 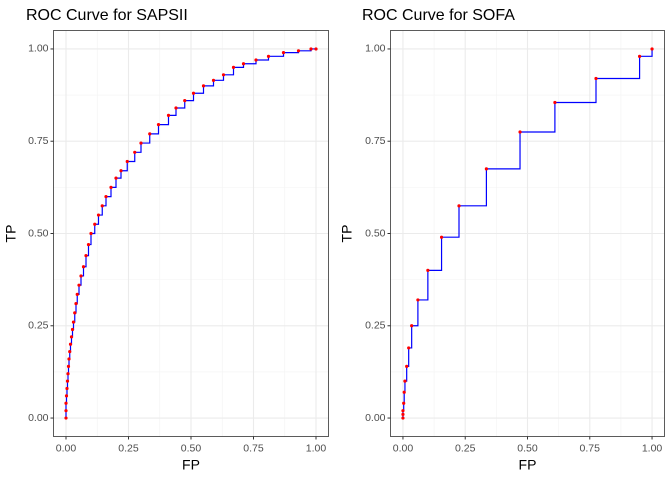 What do you see at coordinates (438, 15) in the screenshot?
I see `chart-title: ROC Curve for SOFA` at bounding box center [438, 15].